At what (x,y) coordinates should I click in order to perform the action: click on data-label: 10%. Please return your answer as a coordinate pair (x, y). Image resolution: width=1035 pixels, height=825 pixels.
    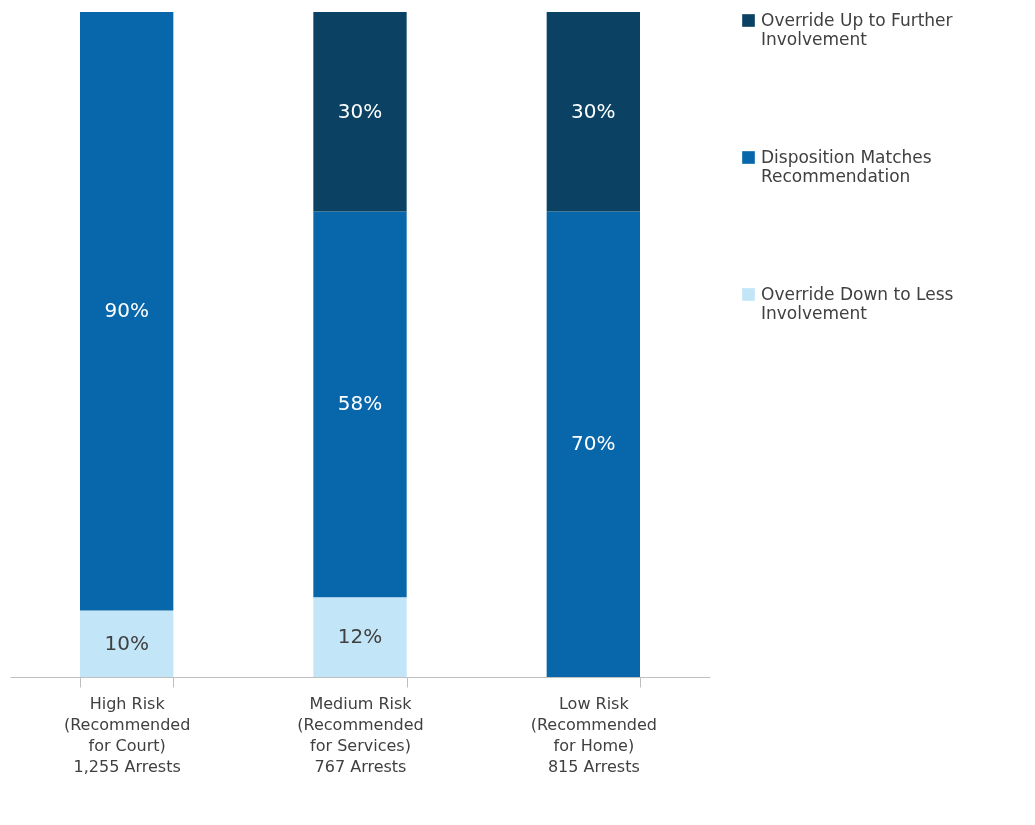
    Looking at the image, I should click on (126, 642).